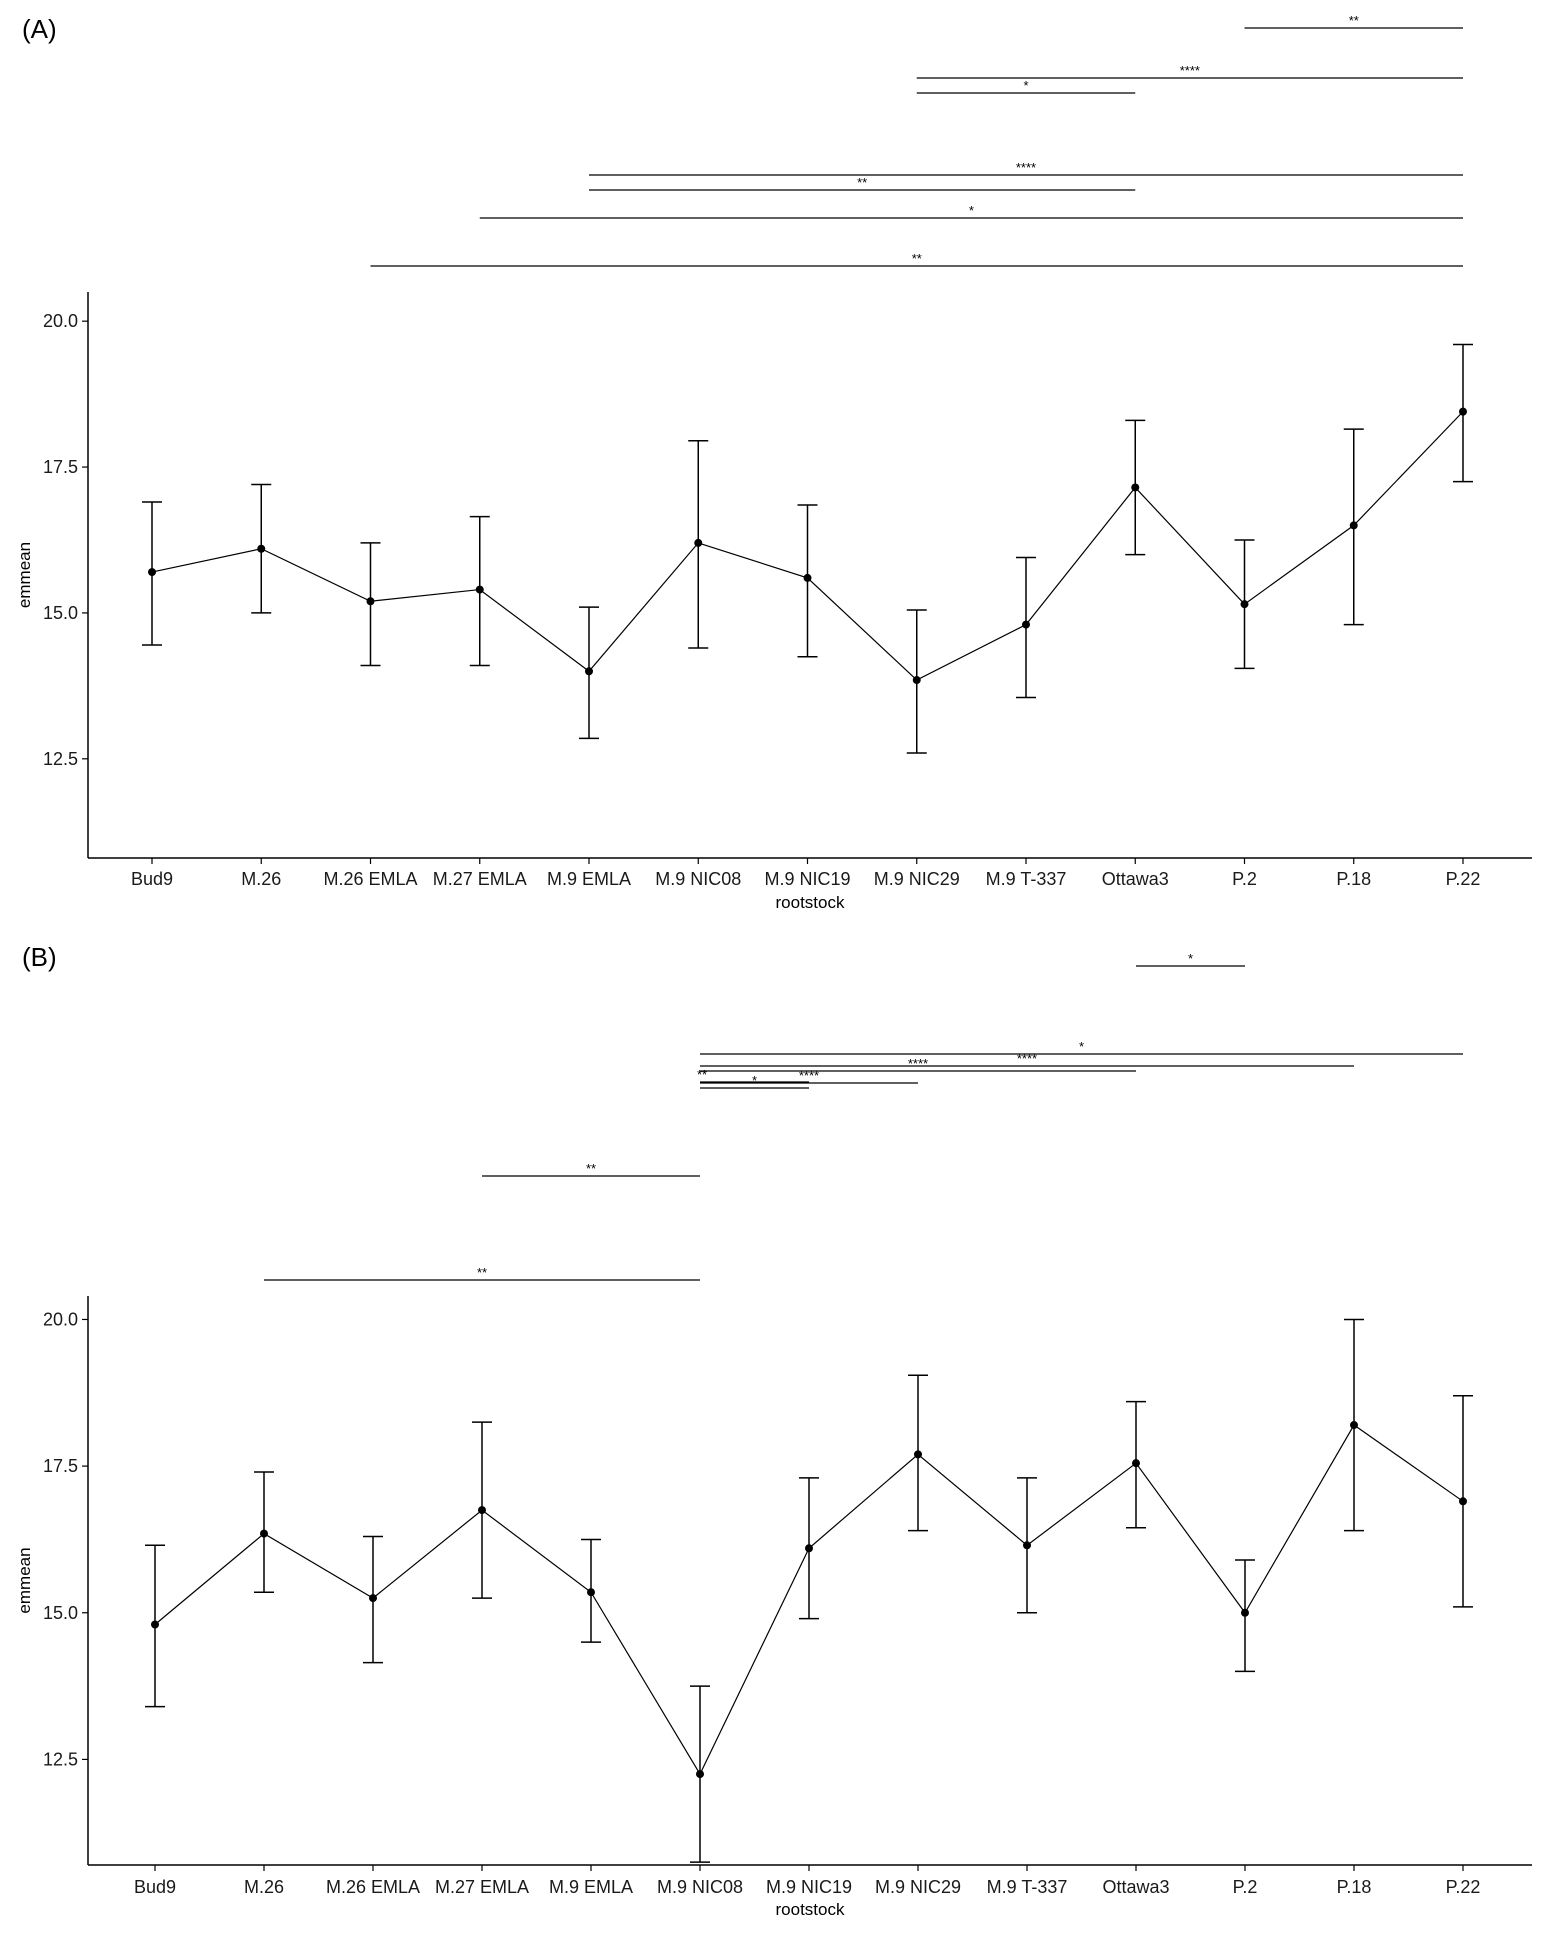 The height and width of the screenshot is (1939, 1545). Describe the element at coordinates (39, 29) in the screenshot. I see `panel-a-label: (A)` at that location.